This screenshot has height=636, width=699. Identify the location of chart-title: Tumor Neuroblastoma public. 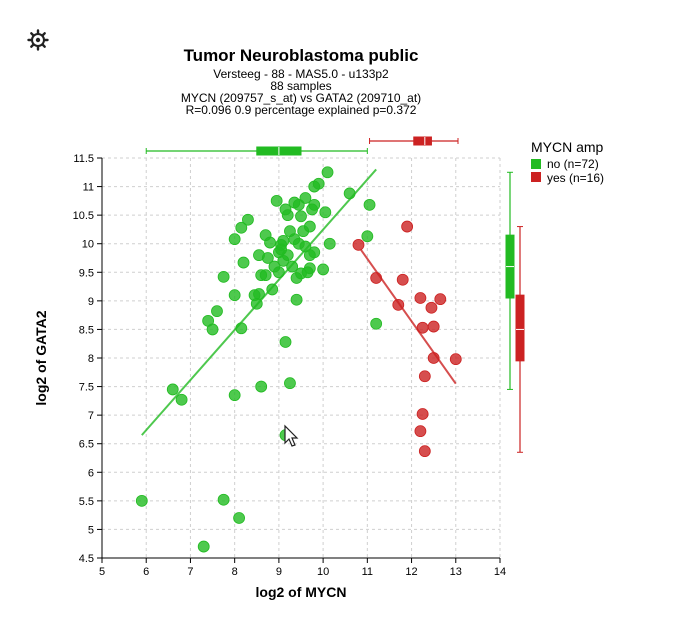
(301, 55).